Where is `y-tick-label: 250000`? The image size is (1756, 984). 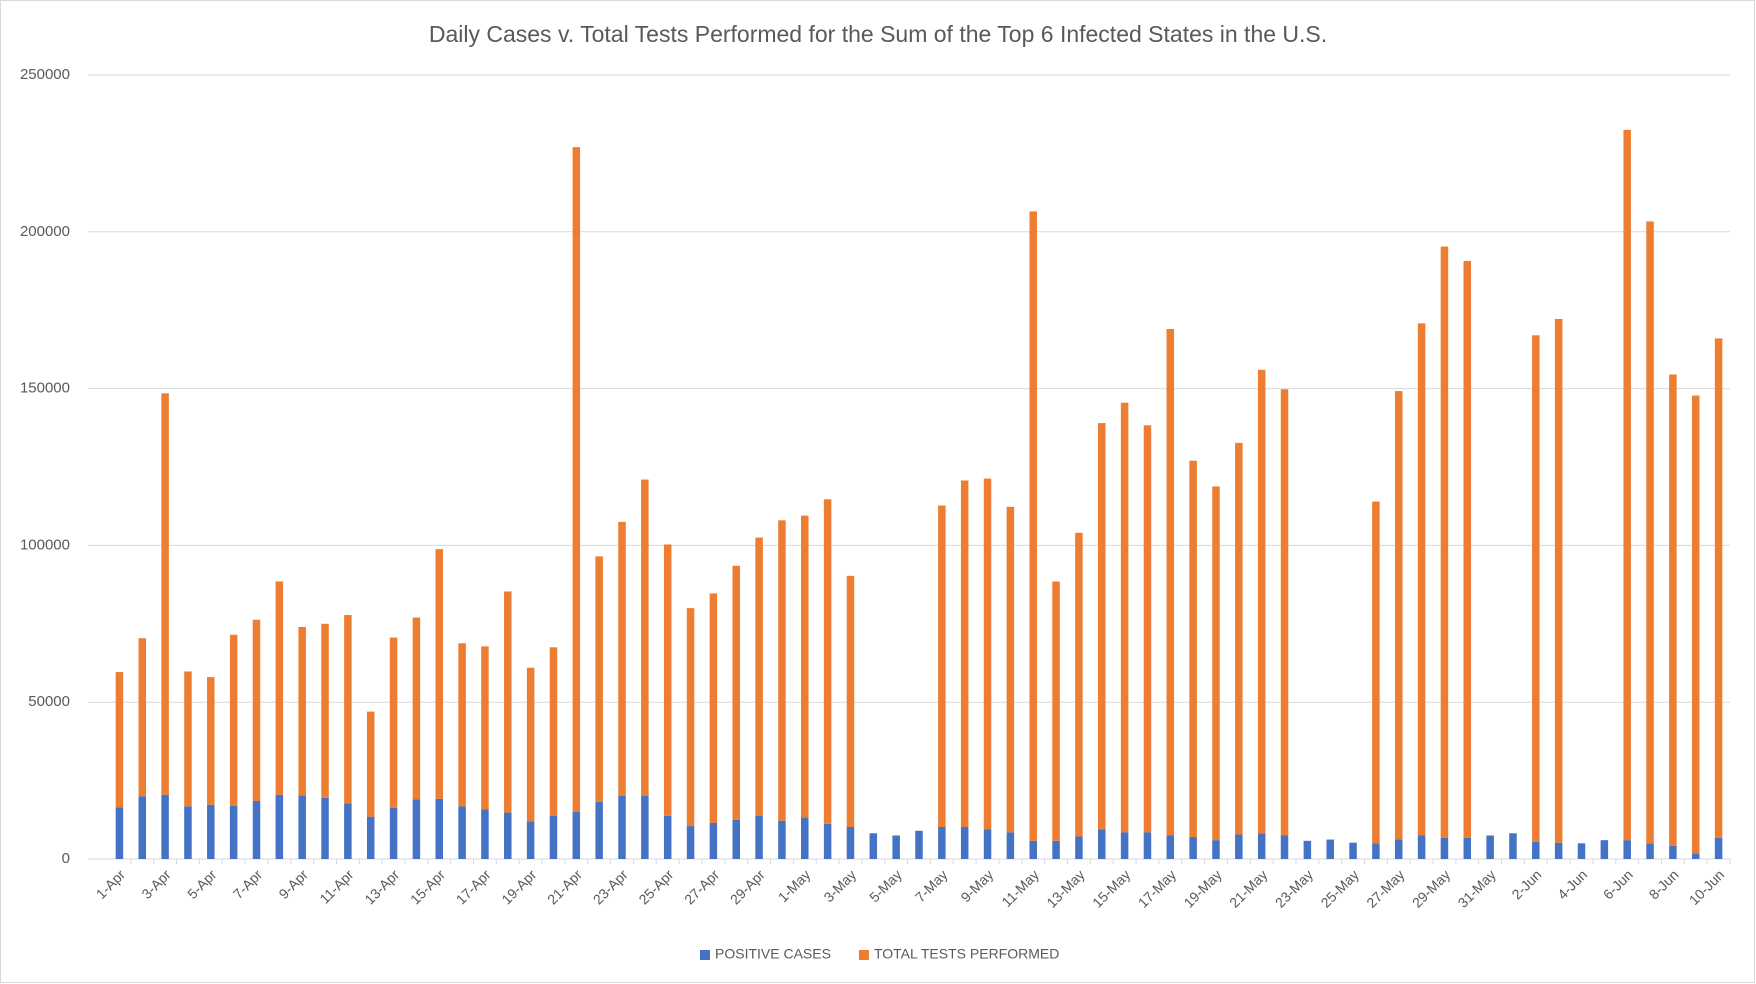 y-tick-label: 250000 is located at coordinates (45, 74).